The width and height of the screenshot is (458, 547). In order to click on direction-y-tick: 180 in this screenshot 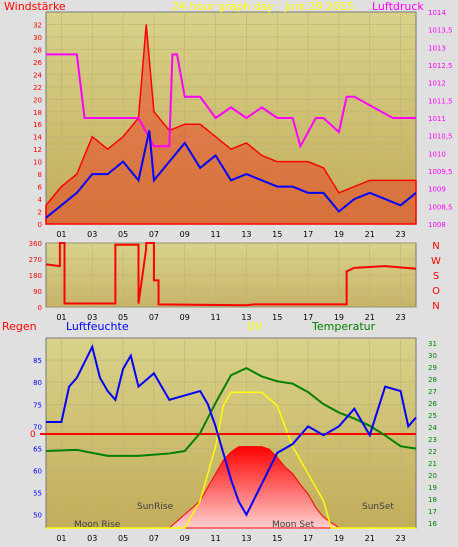, I will do `click(35, 276)`.